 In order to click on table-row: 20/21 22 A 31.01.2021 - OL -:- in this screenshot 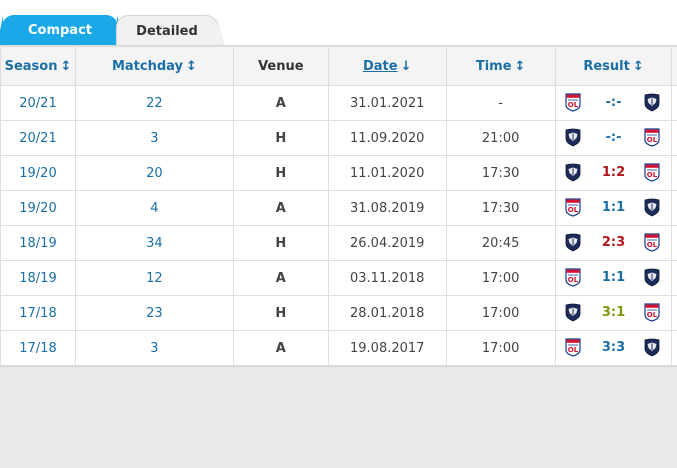, I will do `click(338, 103)`.